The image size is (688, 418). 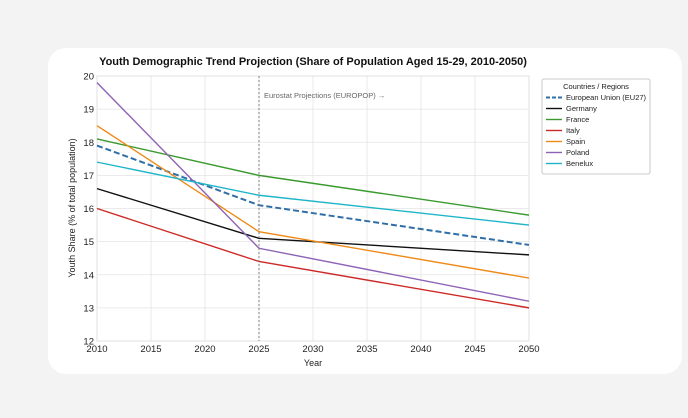 I want to click on y-tick-label: 15, so click(x=88, y=242).